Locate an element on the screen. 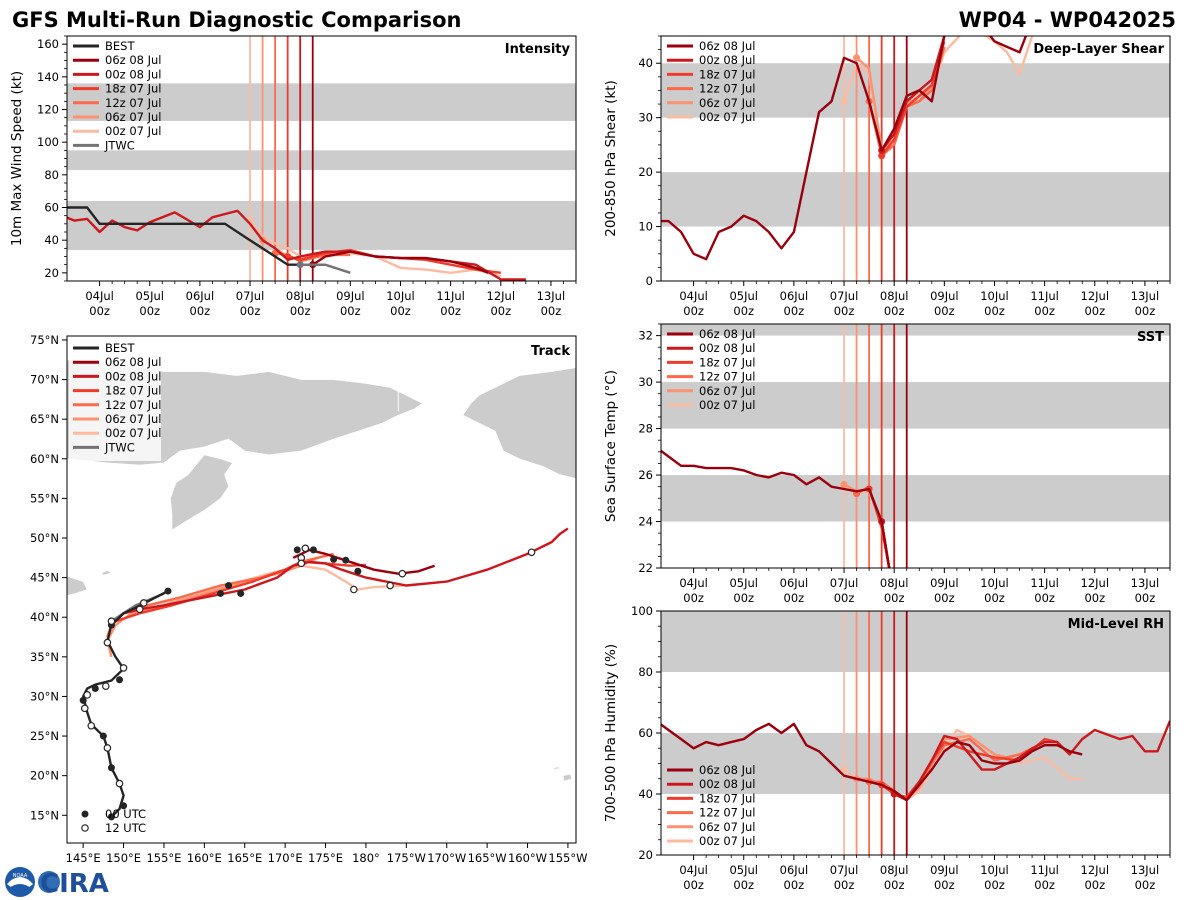 The height and width of the screenshot is (900, 1200). panel-title: Track is located at coordinates (550, 351).